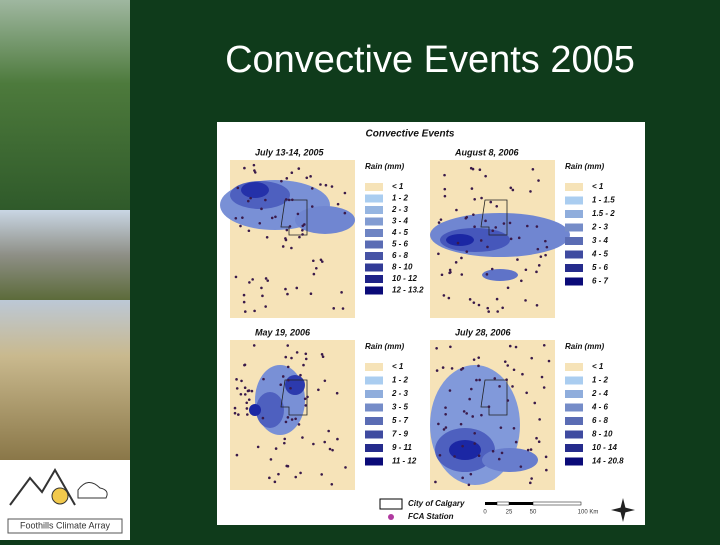  What do you see at coordinates (400, 232) in the screenshot?
I see `legend-label: 4 - 5` at bounding box center [400, 232].